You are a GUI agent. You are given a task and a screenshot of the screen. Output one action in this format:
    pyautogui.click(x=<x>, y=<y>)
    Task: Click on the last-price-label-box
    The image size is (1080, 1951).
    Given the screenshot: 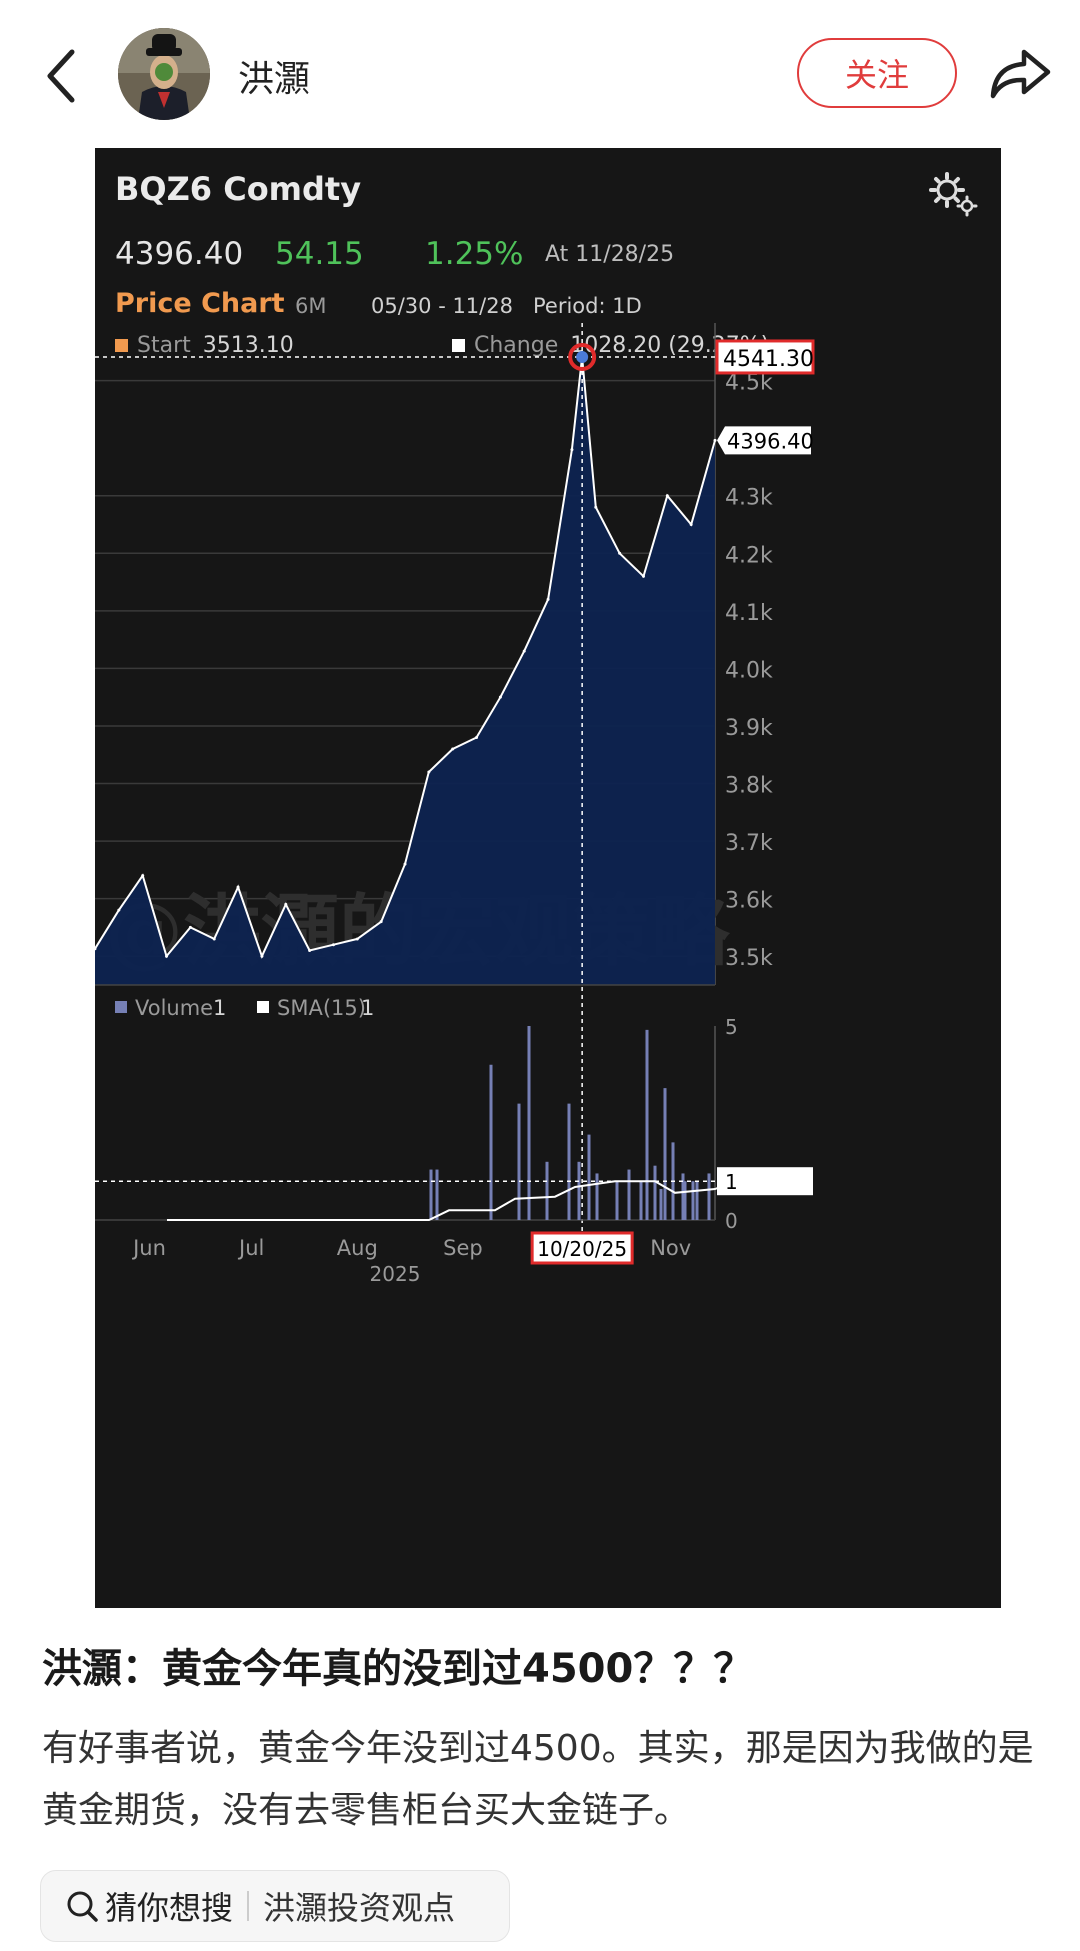 What is the action you would take?
    pyautogui.click(x=764, y=440)
    